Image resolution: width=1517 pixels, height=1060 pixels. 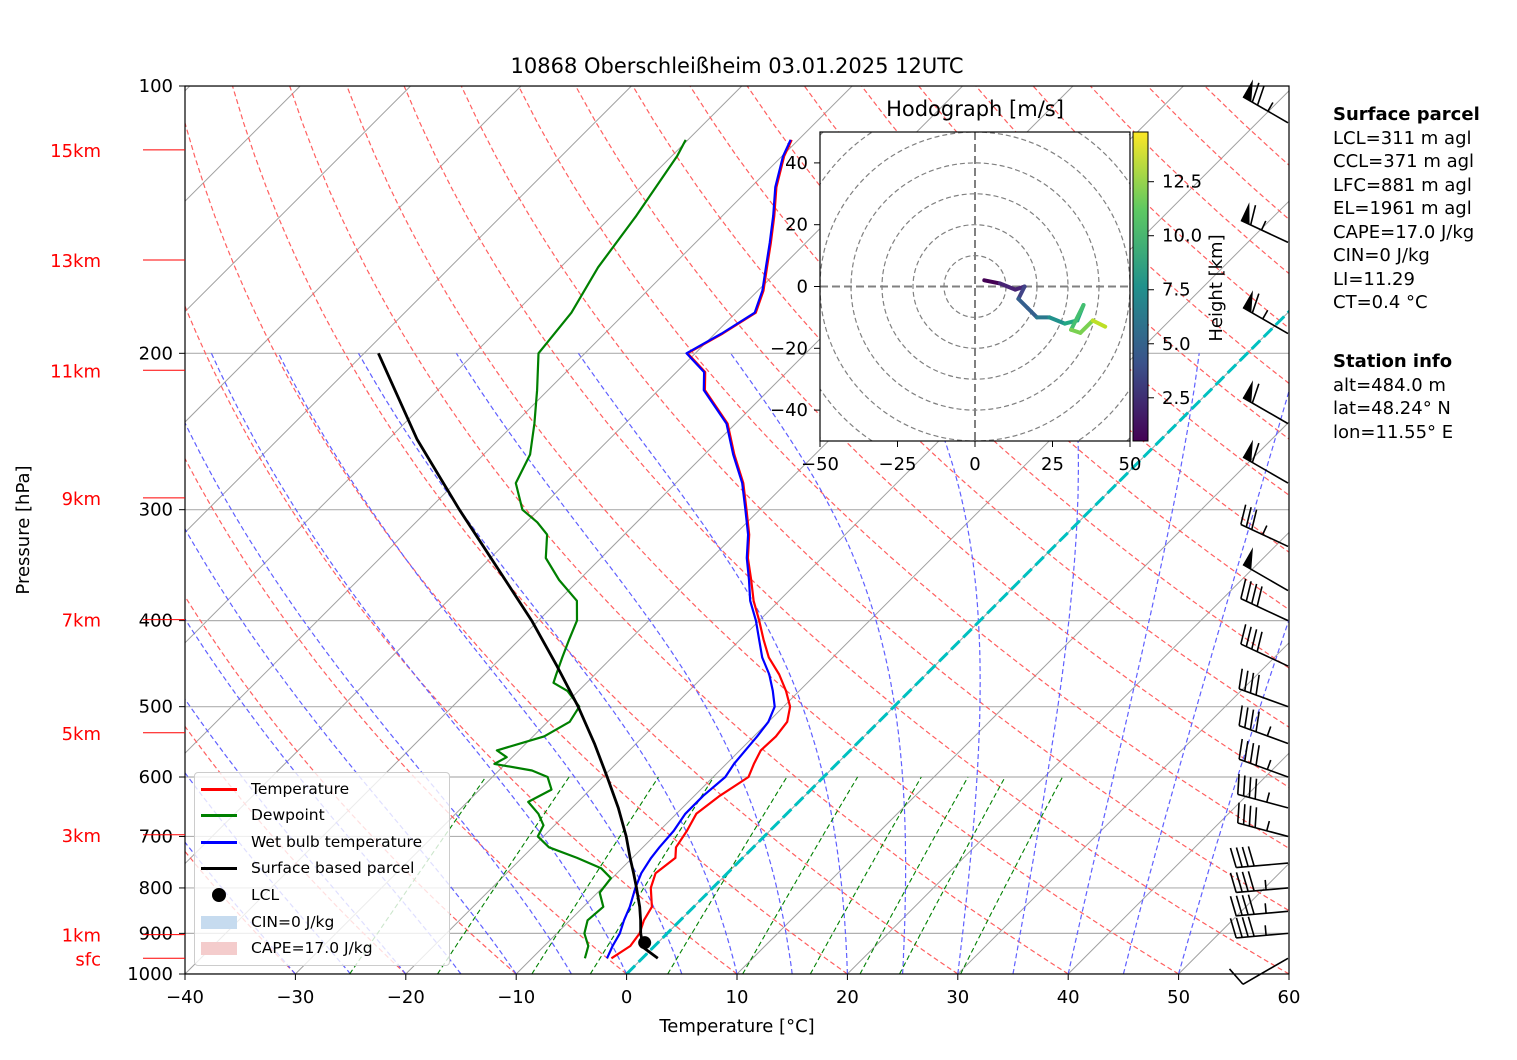 What do you see at coordinates (789, 348) in the screenshot?
I see `hodograph-y-label: −20` at bounding box center [789, 348].